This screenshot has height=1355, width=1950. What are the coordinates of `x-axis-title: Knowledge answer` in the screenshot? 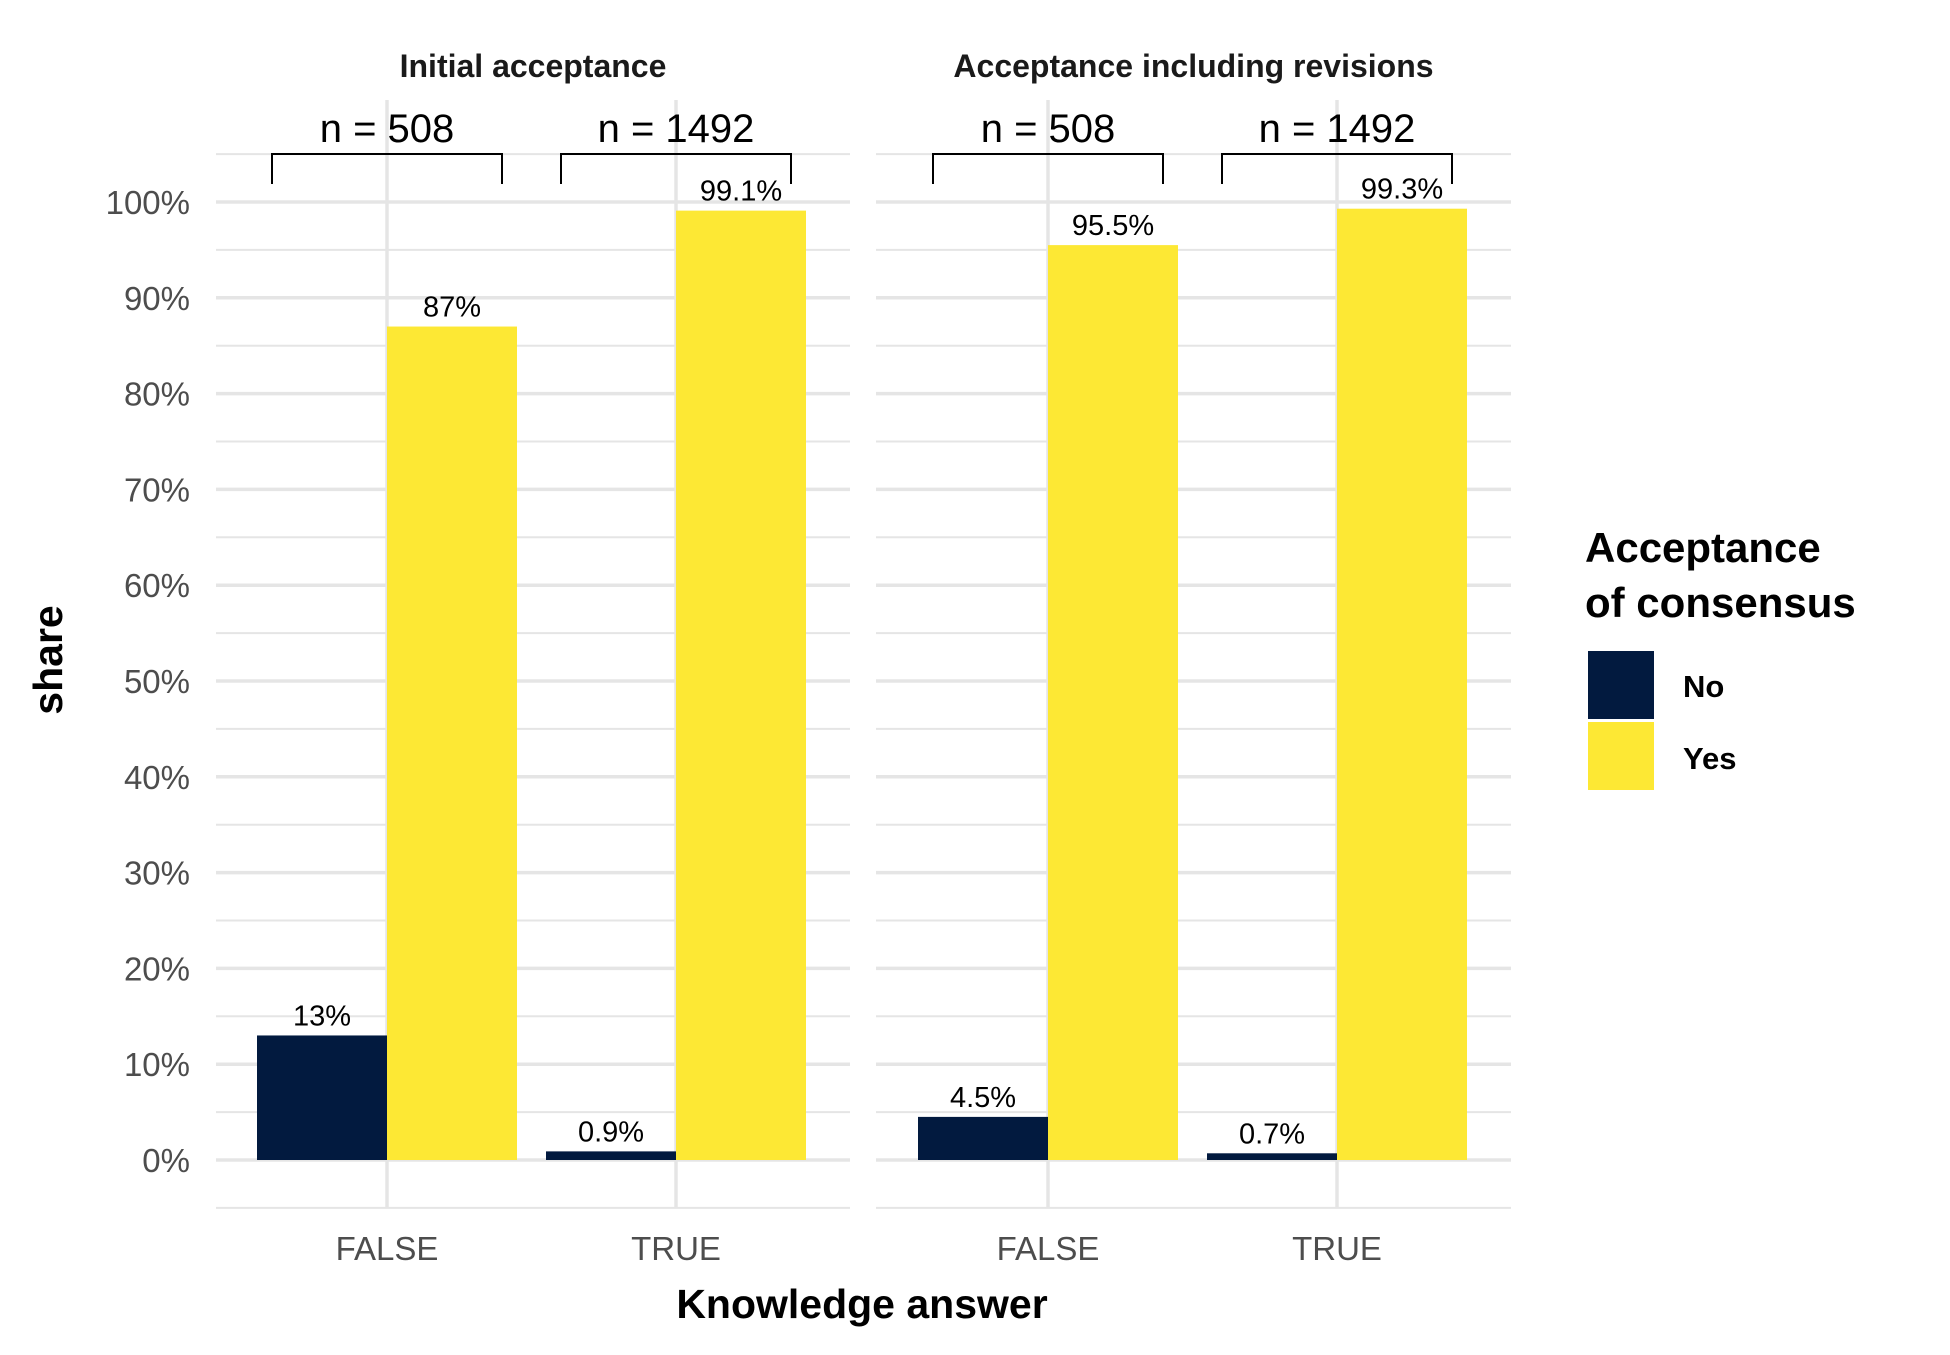 It's located at (861, 1304).